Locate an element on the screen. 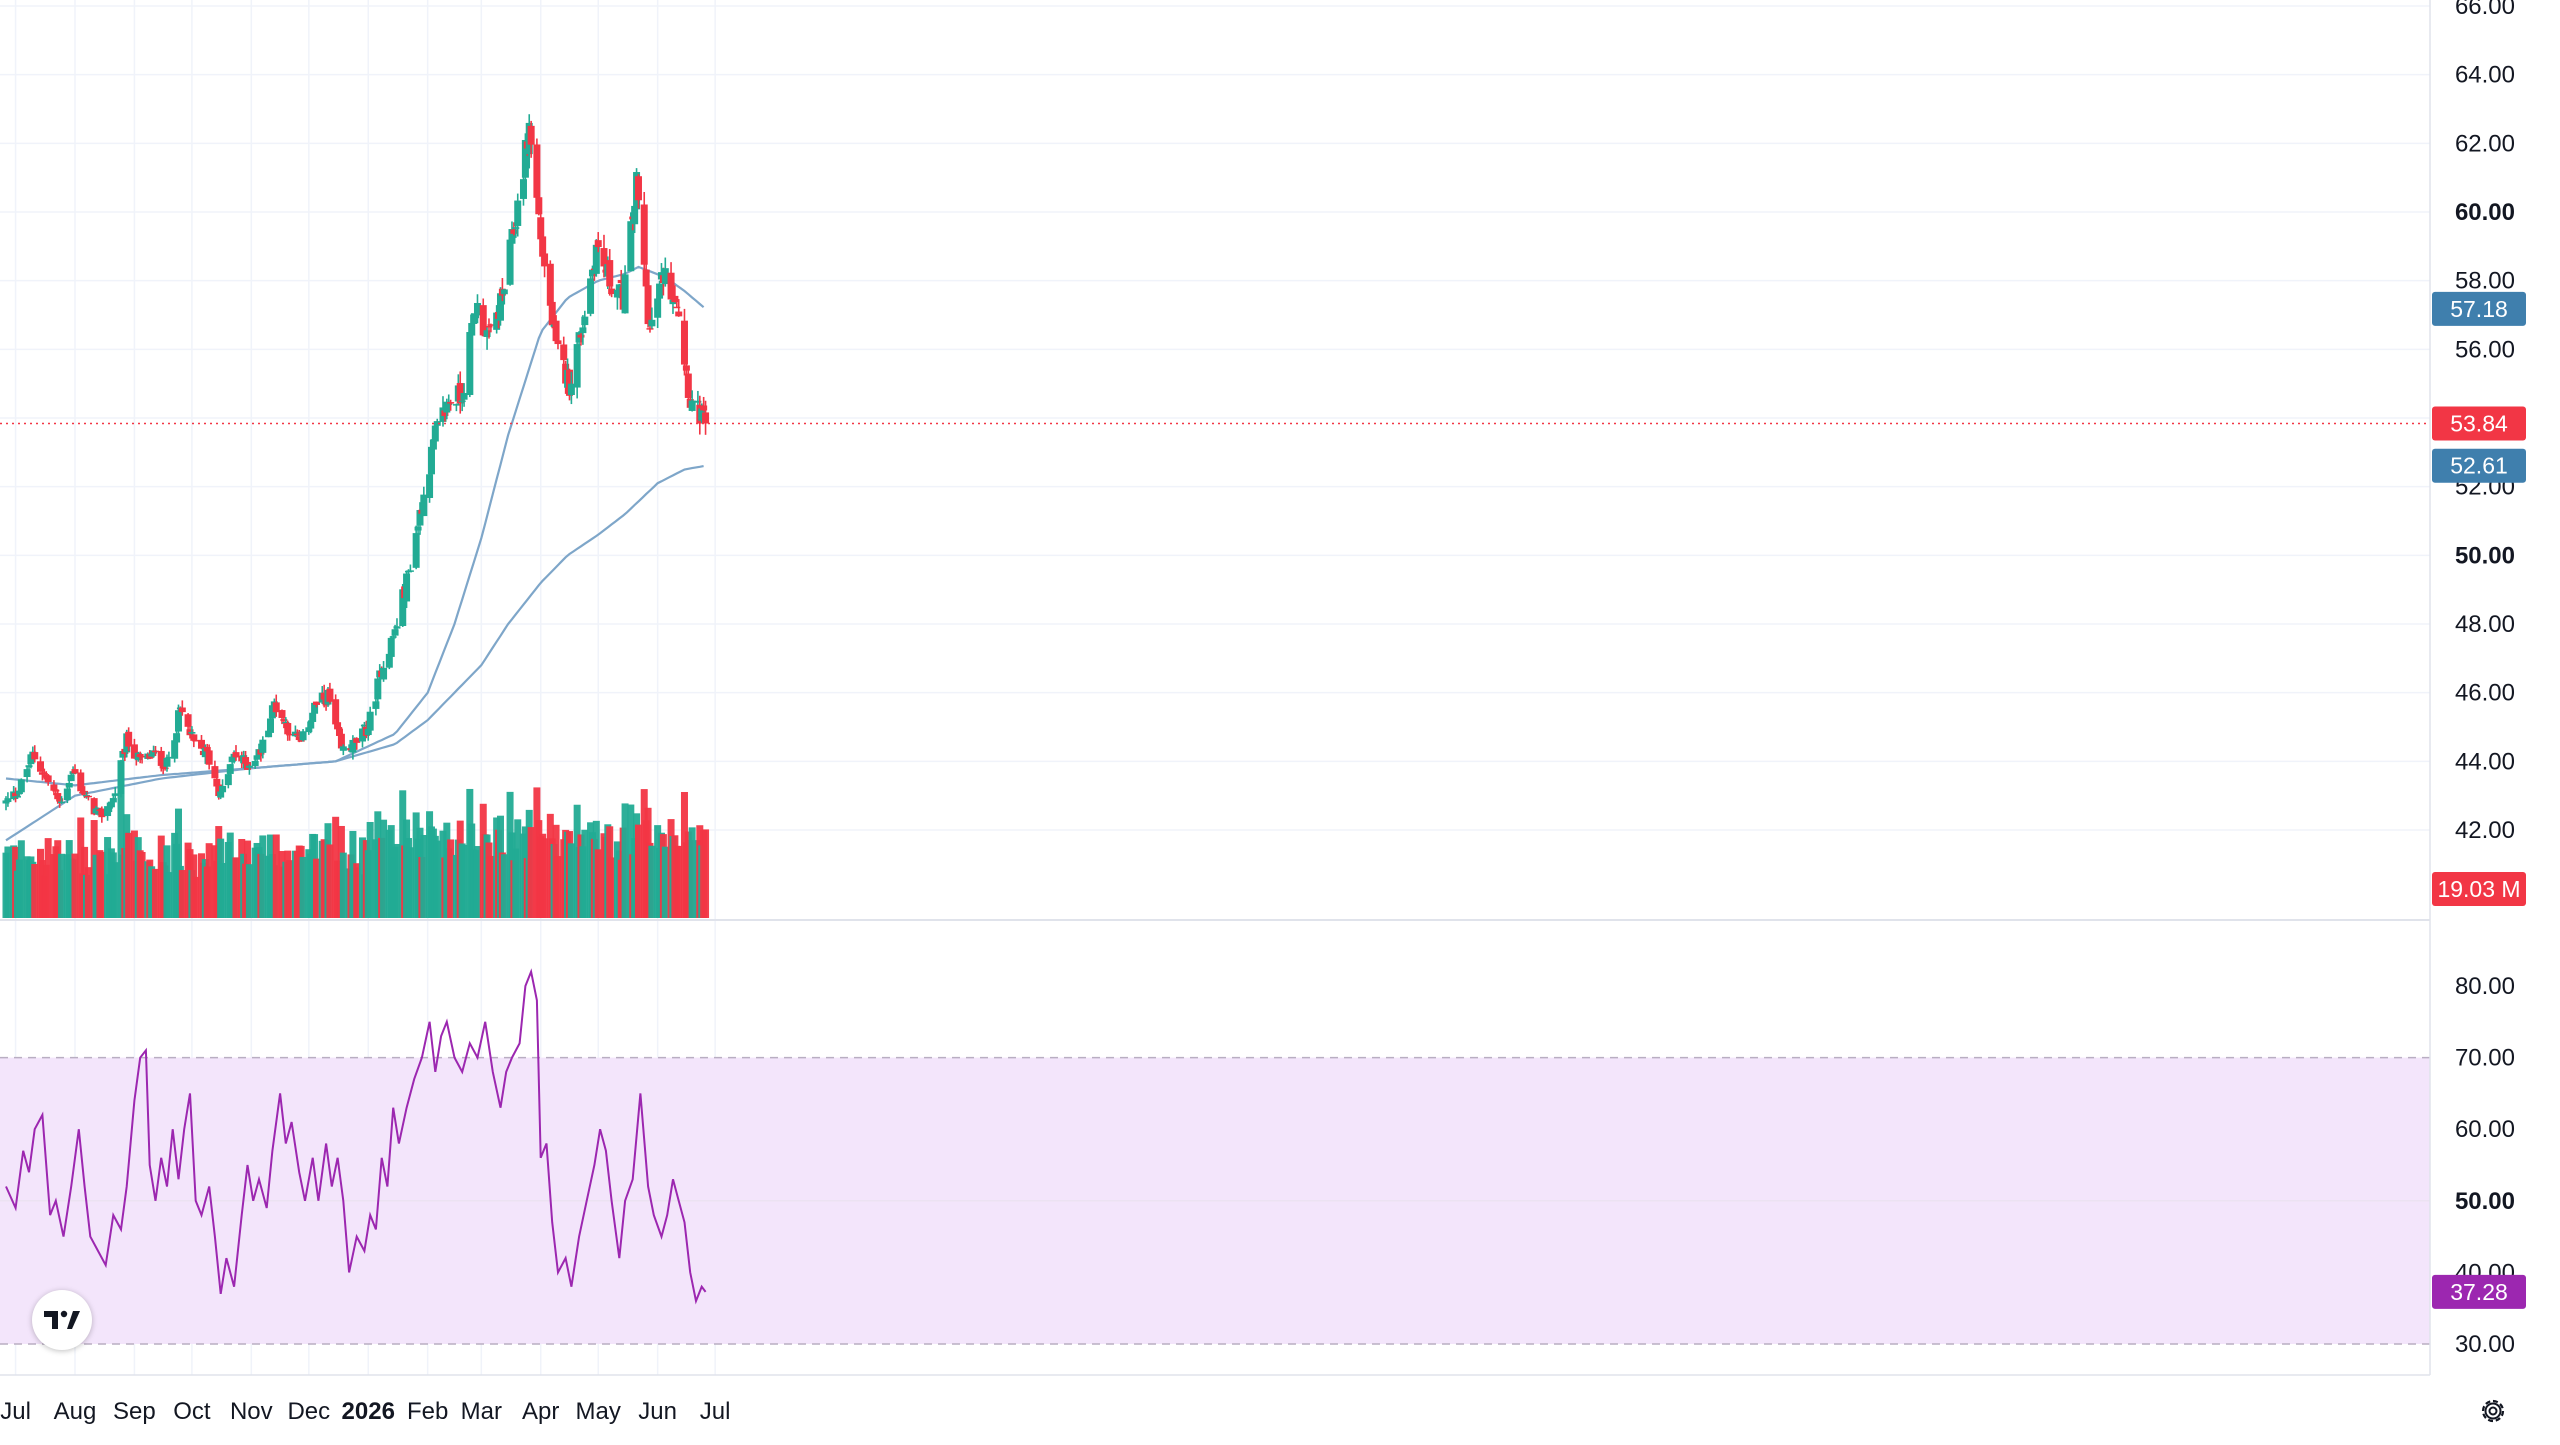 The image size is (2560, 1445). price-value-label: 53.84 is located at coordinates (2479, 423).